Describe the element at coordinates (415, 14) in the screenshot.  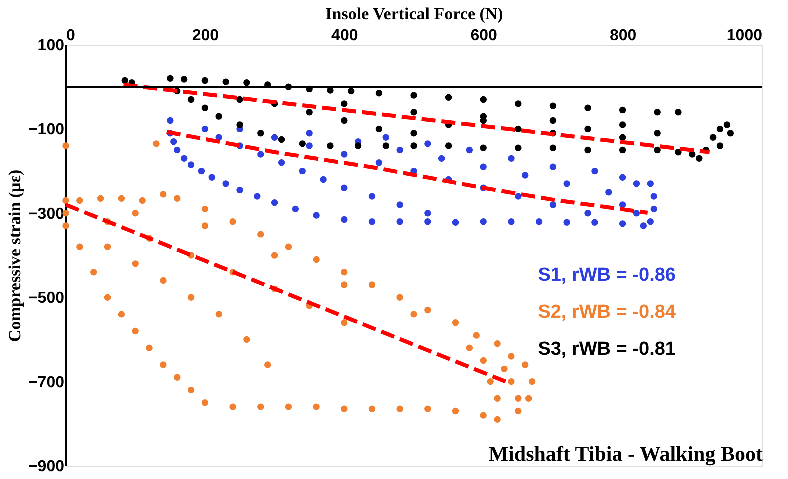
I see `x-axis-title: Insole Vertical Force (N)` at that location.